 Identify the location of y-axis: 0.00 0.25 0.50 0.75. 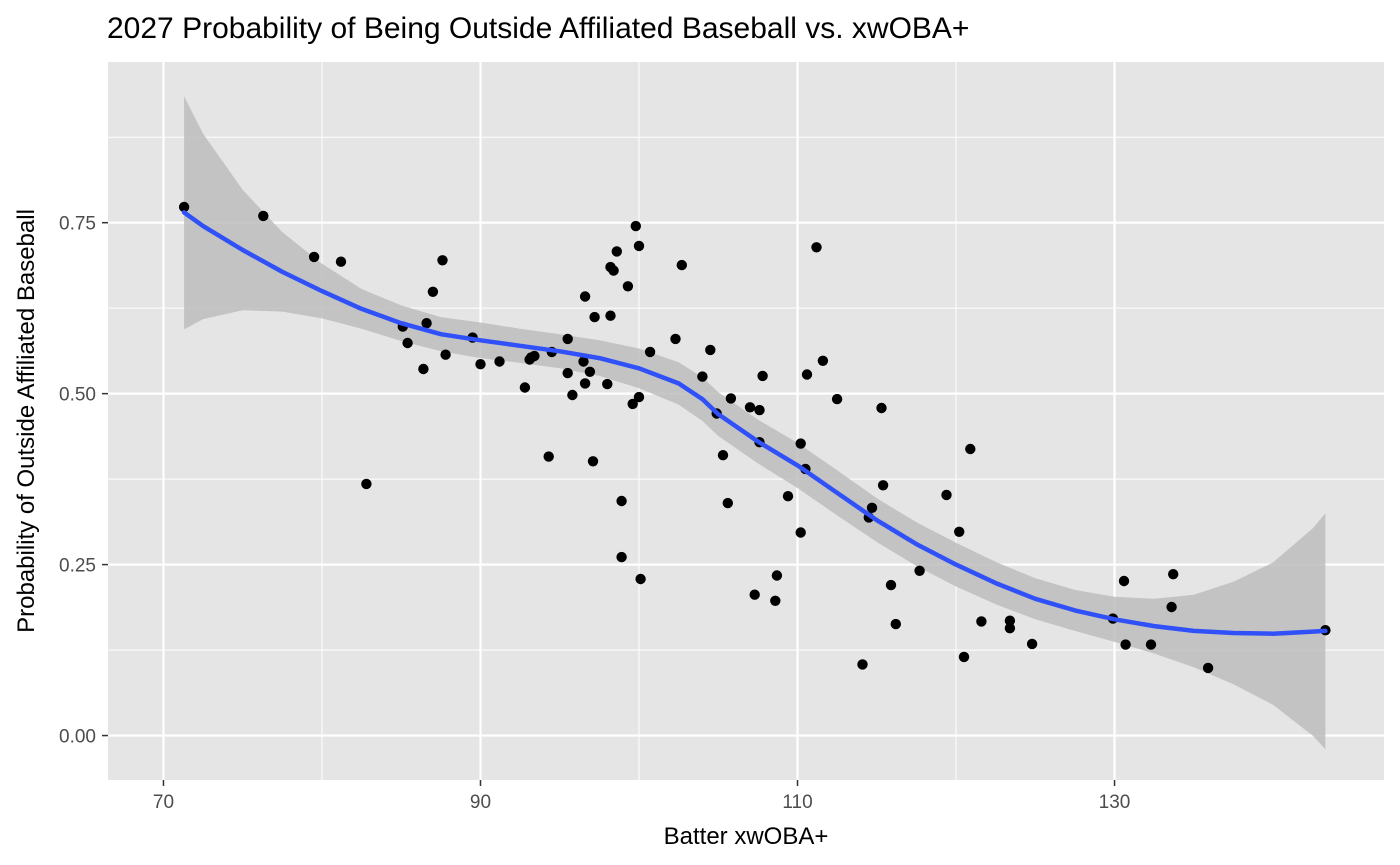
(83, 481).